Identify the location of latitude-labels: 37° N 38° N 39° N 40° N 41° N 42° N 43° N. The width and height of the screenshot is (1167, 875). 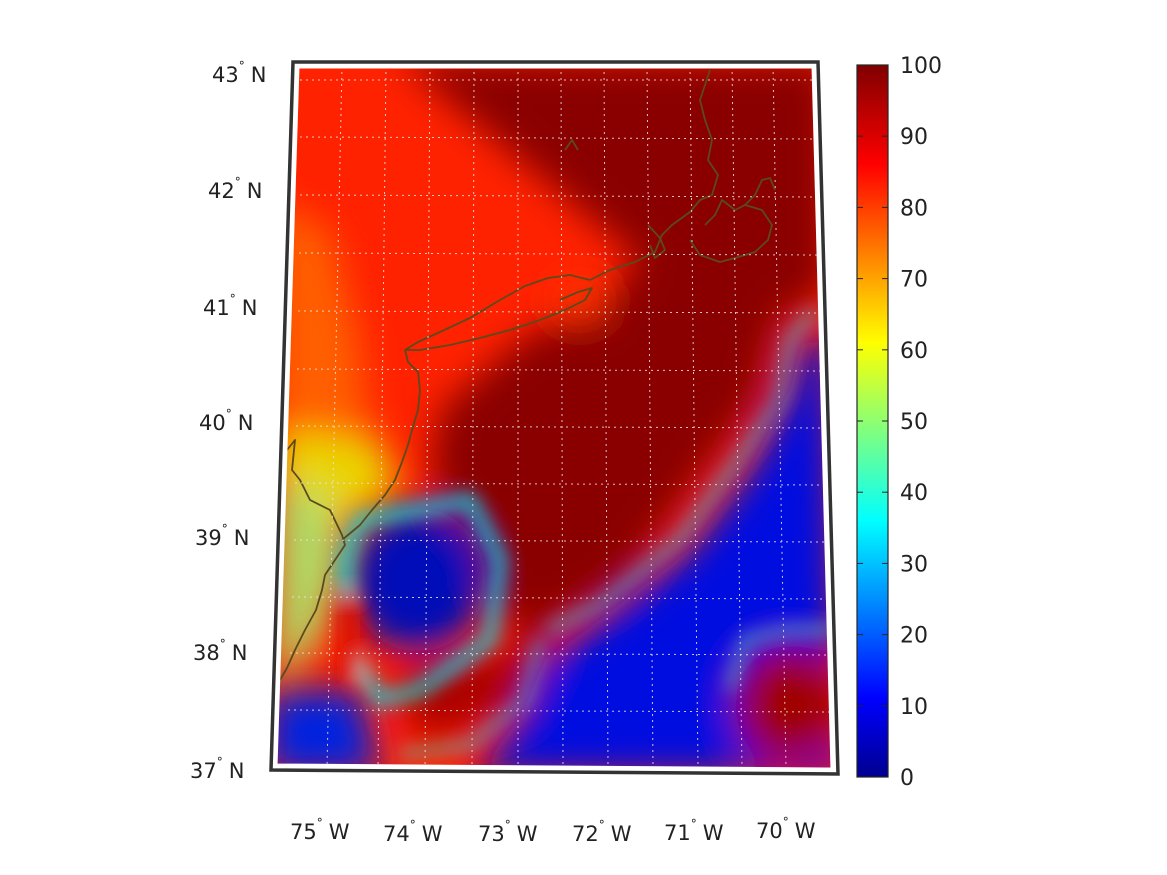
(228, 421).